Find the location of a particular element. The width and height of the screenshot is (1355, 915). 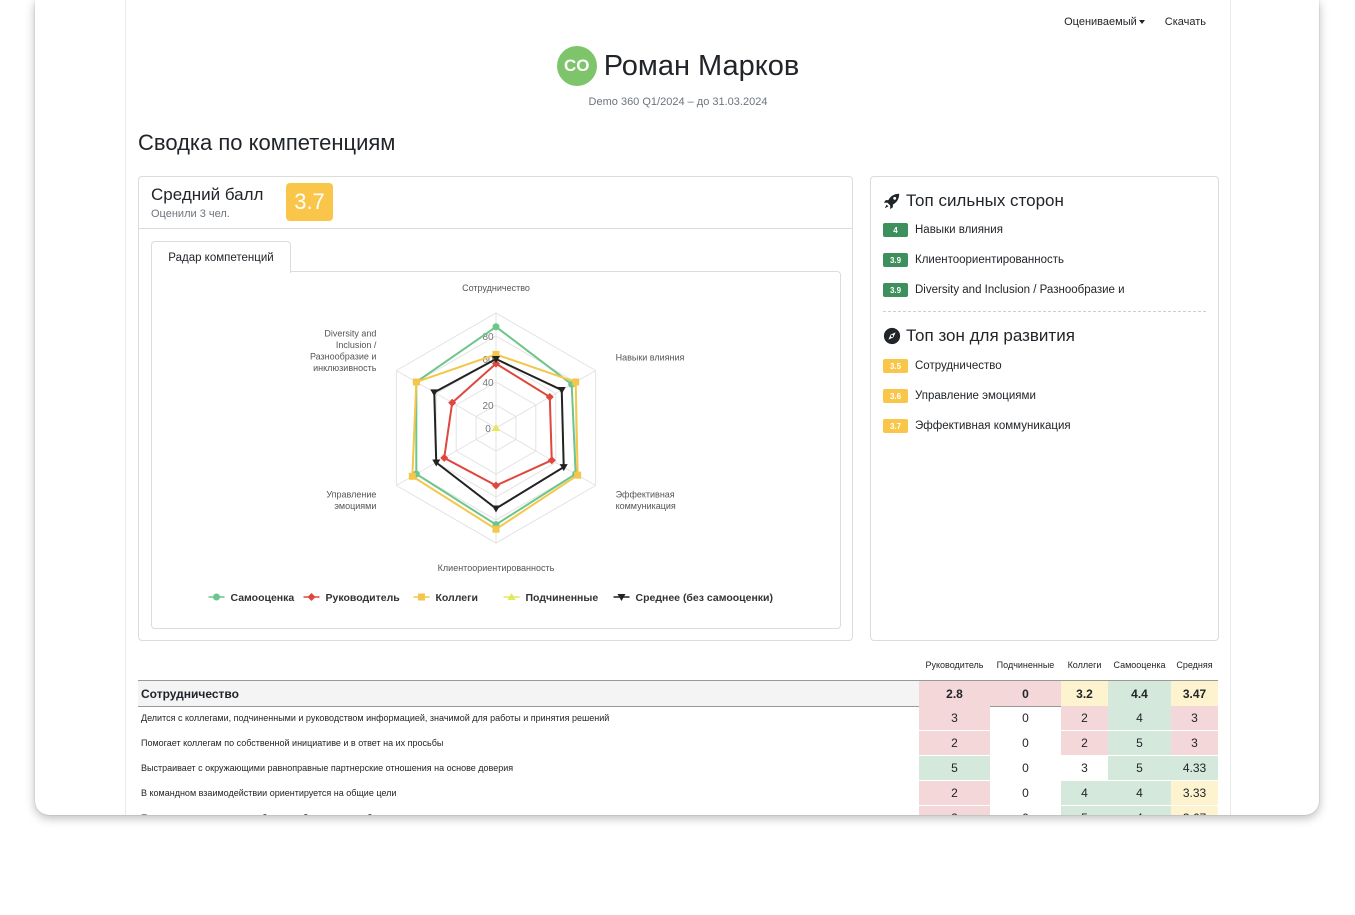

radar-axis-label: Клиентоориентированность is located at coordinates (496, 568).